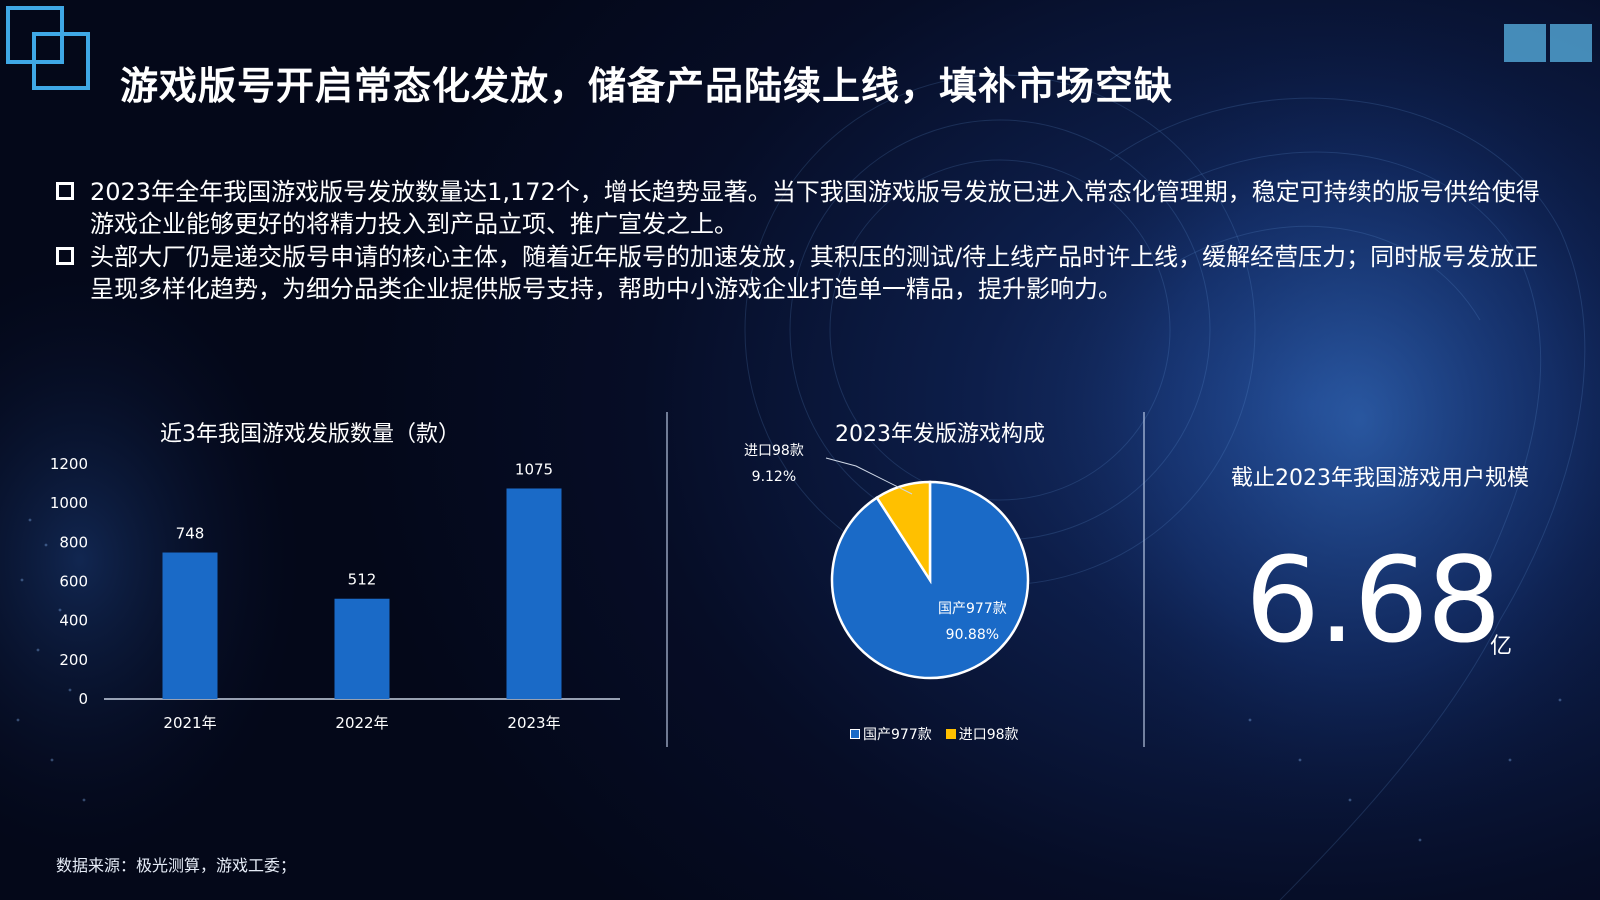 The height and width of the screenshot is (900, 1600). I want to click on bar-chart-title: 近3年我国游戏发版数量（款）, so click(310, 434).